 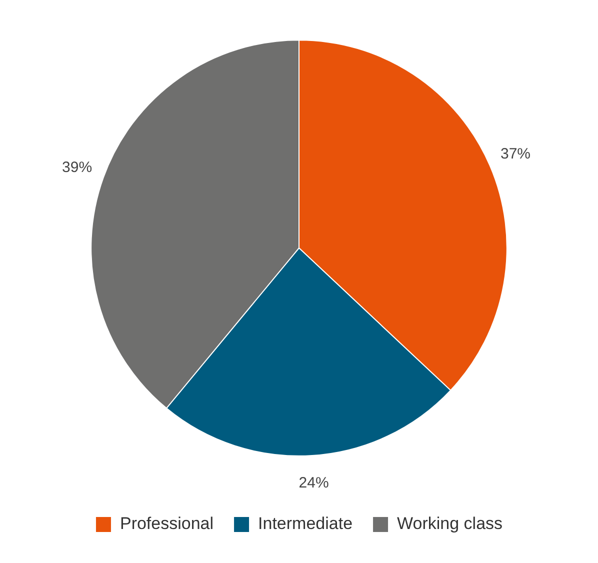 What do you see at coordinates (313, 483) in the screenshot?
I see `data-label: 24%` at bounding box center [313, 483].